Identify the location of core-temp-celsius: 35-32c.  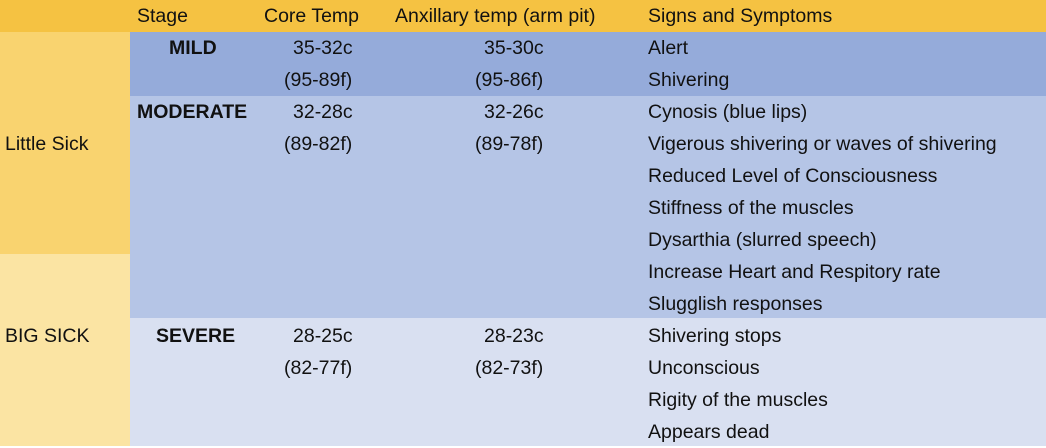
(323, 48).